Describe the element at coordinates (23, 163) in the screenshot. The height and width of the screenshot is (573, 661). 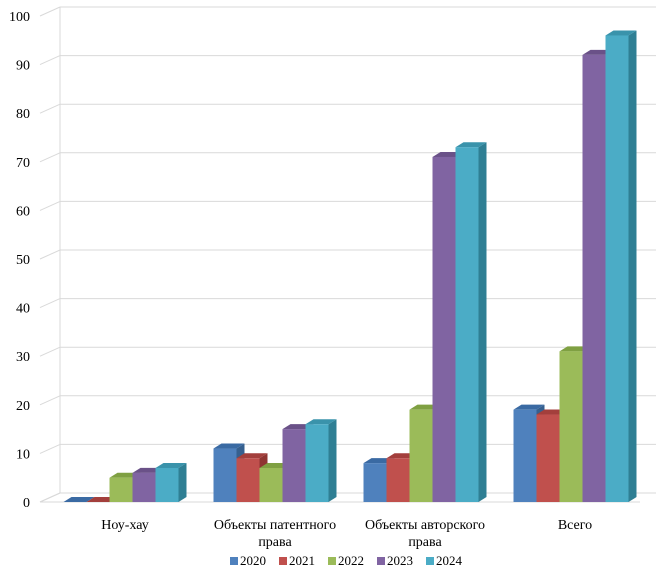
I see `y-tick-label: 70` at that location.